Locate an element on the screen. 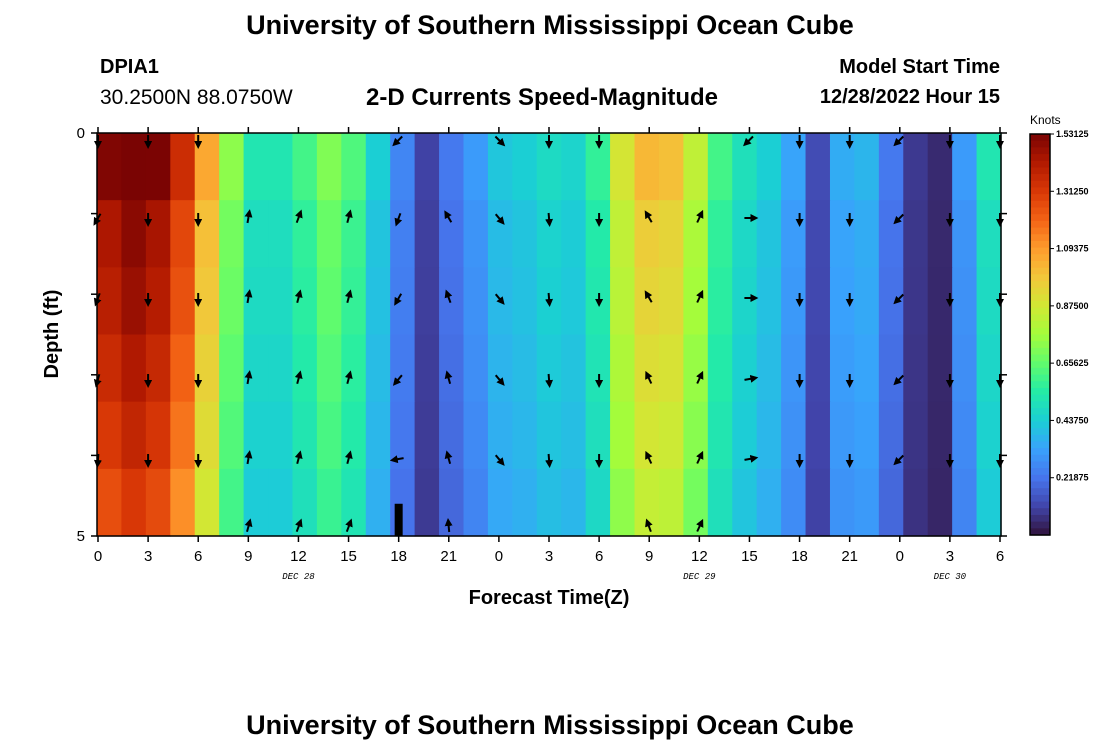  x-tick-label: 21 is located at coordinates (849, 556).